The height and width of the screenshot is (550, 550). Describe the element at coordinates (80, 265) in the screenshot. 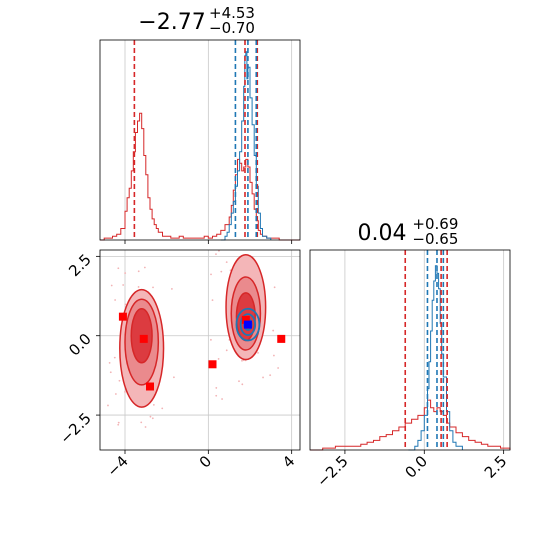

I see `main-ytick-label: 2.5` at that location.